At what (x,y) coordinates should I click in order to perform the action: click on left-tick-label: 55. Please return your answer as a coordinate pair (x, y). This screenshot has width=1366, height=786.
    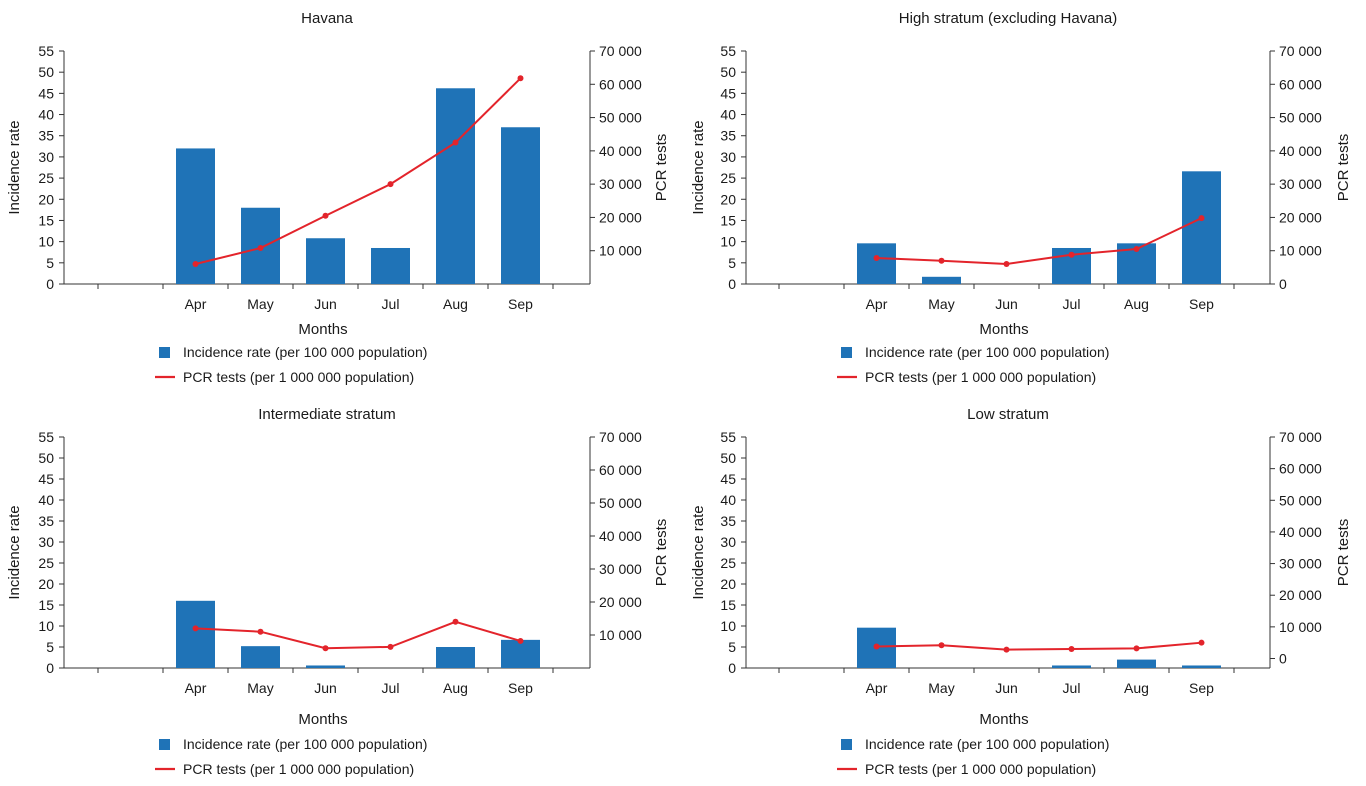
    Looking at the image, I should click on (728, 437).